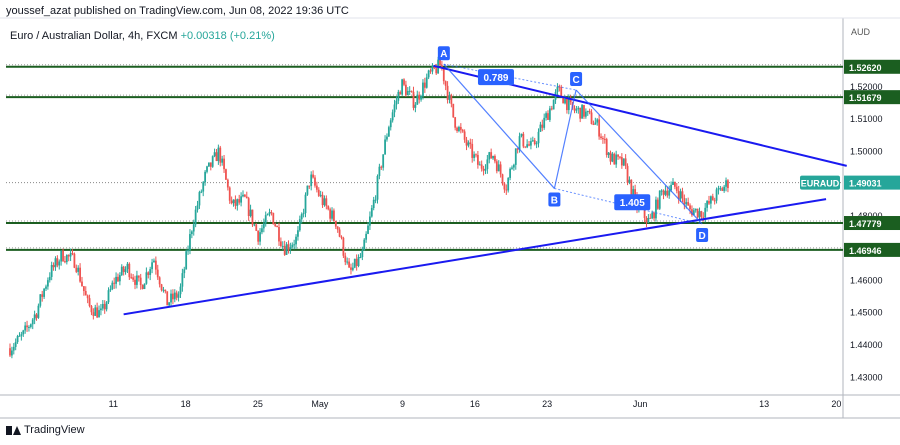 Image resolution: width=900 pixels, height=445 pixels. What do you see at coordinates (865, 98) in the screenshot?
I see `level-price-label: 1.51679` at bounding box center [865, 98].